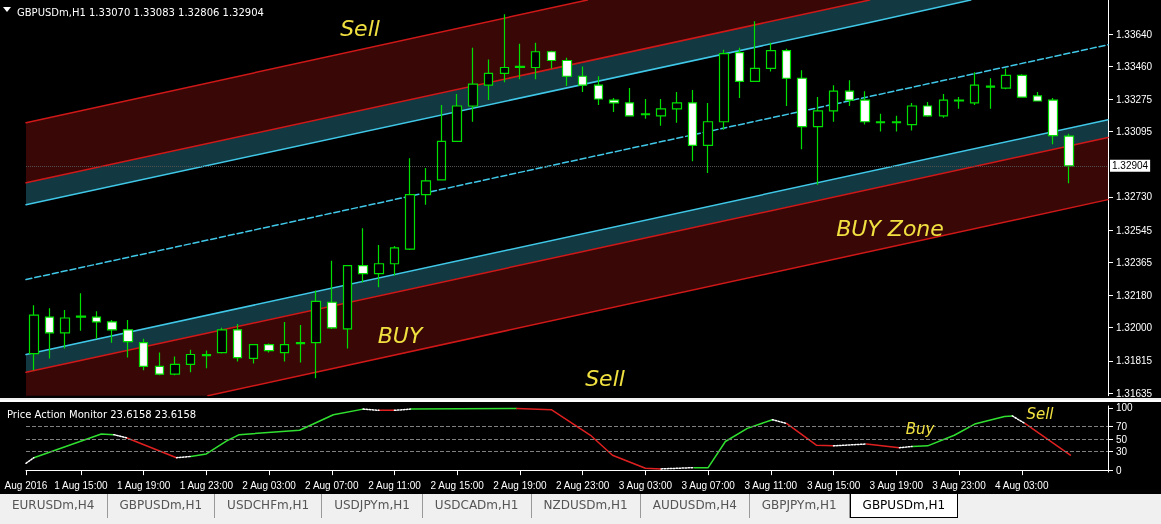  What do you see at coordinates (457, 485) in the screenshot?
I see `x-tick-label: 2 Aug 15:00` at bounding box center [457, 485].